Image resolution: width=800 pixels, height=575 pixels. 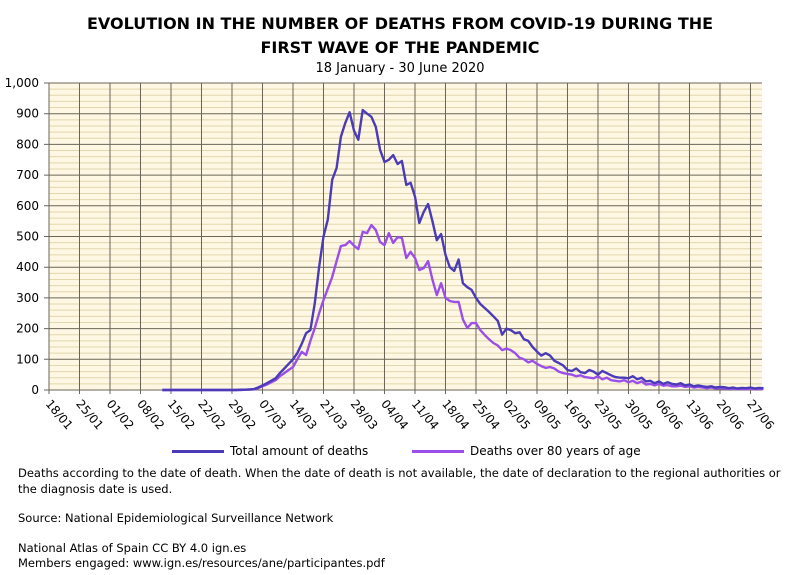 I want to click on x-tick-label: 11/04, so click(x=425, y=414).